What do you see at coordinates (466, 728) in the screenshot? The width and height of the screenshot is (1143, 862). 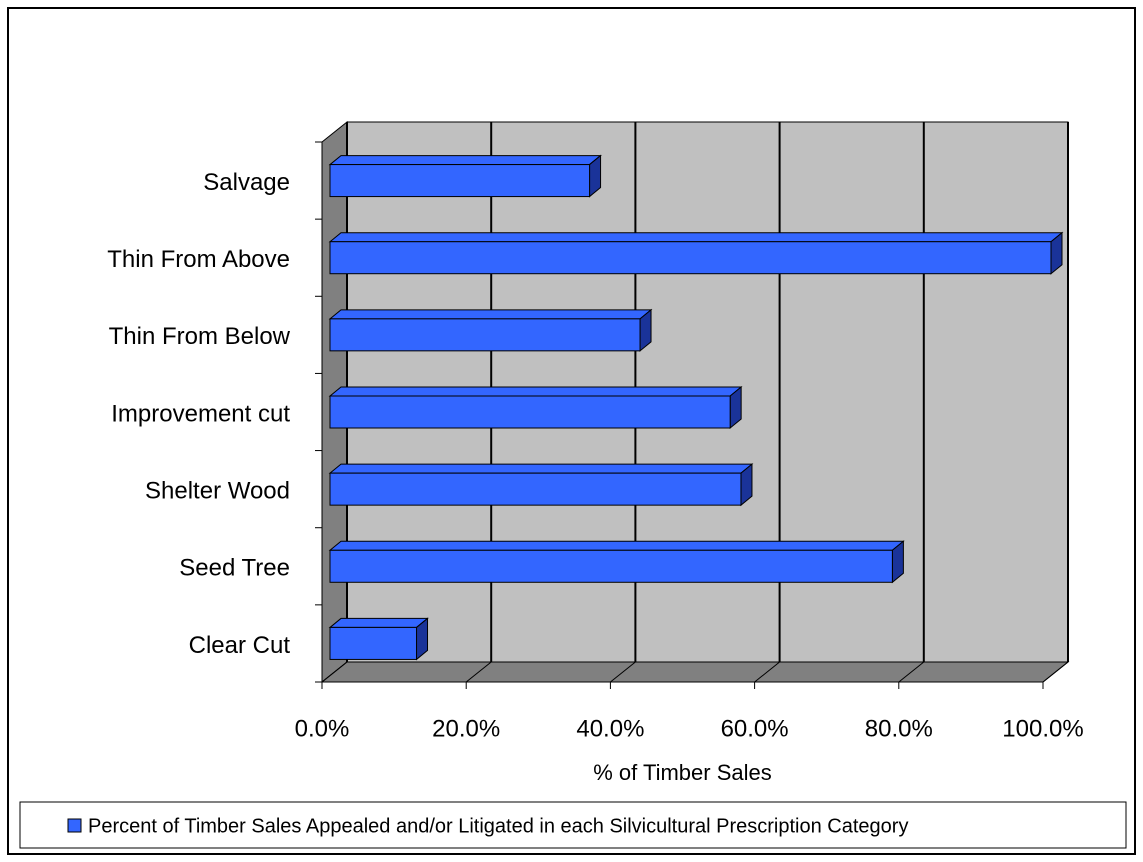 I see `x-tick-label: 20.0%` at bounding box center [466, 728].